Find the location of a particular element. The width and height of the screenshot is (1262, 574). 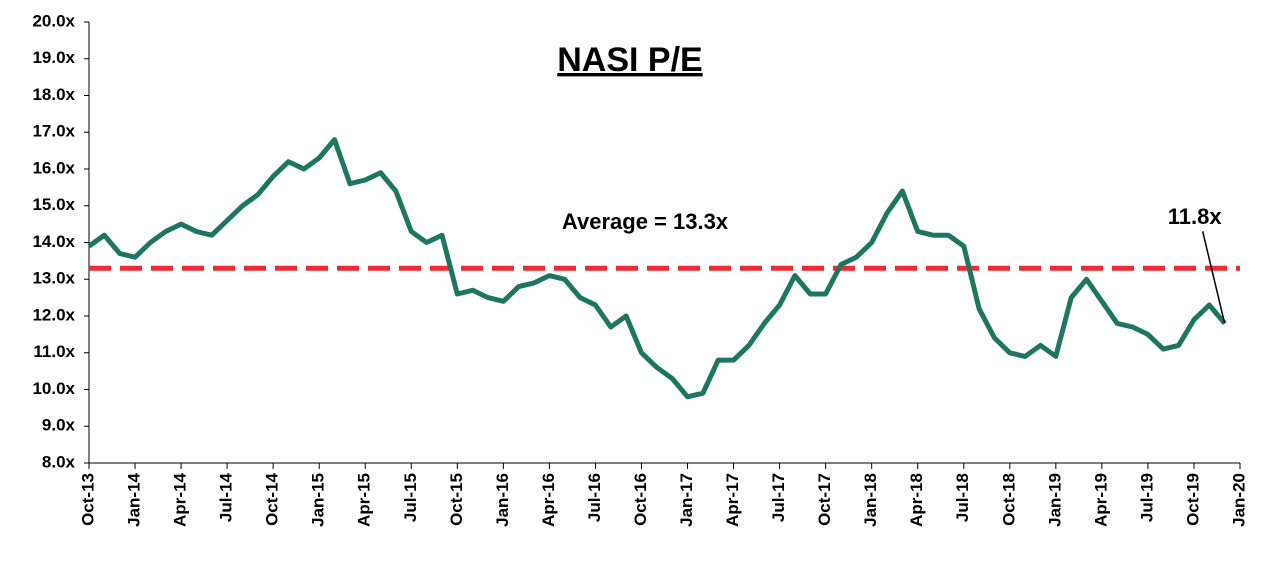

x-tick-label: Oct-14 is located at coordinates (272, 498).